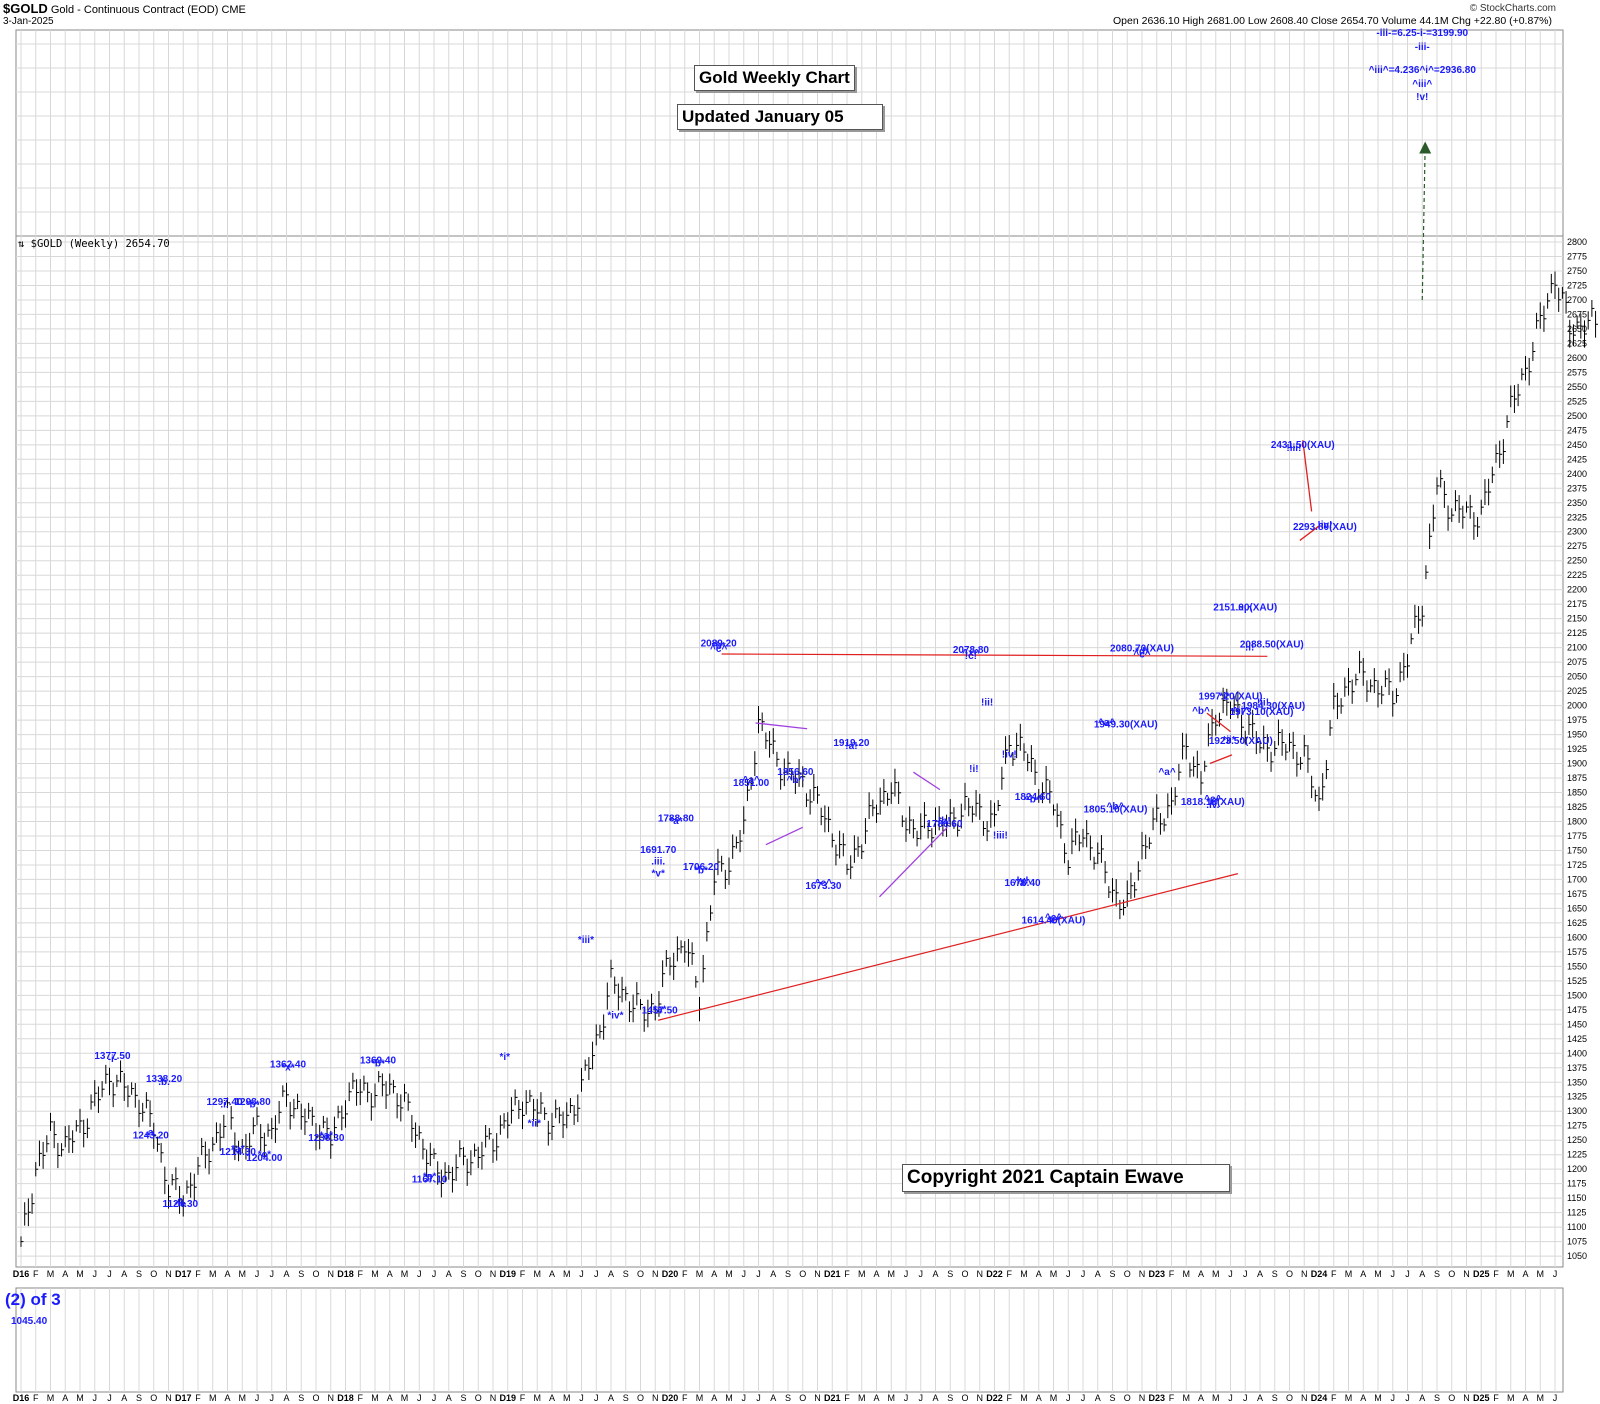 This screenshot has height=1404, width=1600. I want to click on y-tick-label: 1425, so click(1577, 1039).